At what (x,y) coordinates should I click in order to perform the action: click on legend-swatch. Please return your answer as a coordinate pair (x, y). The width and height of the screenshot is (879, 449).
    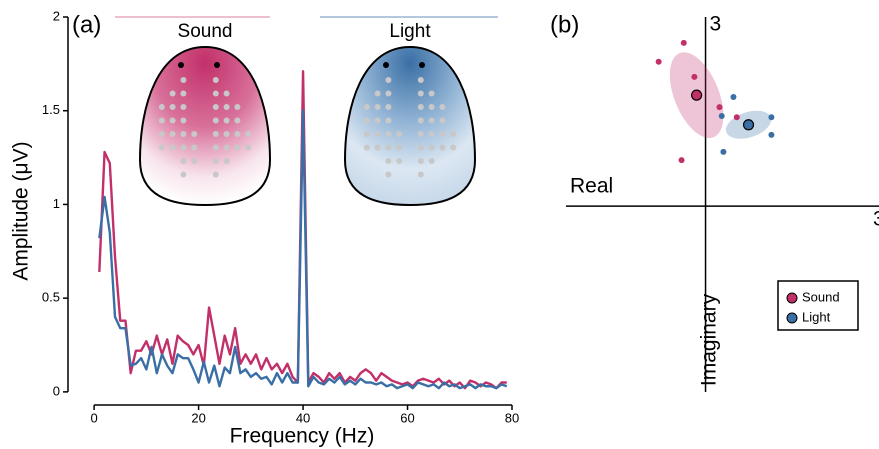
    Looking at the image, I should click on (792, 298).